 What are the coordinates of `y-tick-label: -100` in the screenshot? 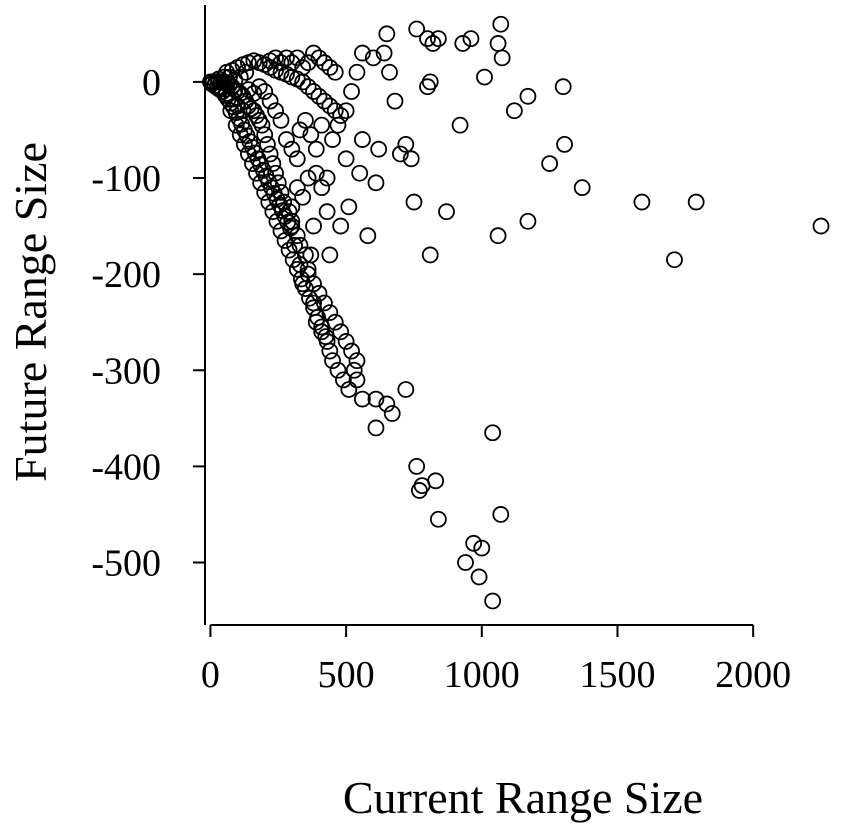 It's located at (126, 179).